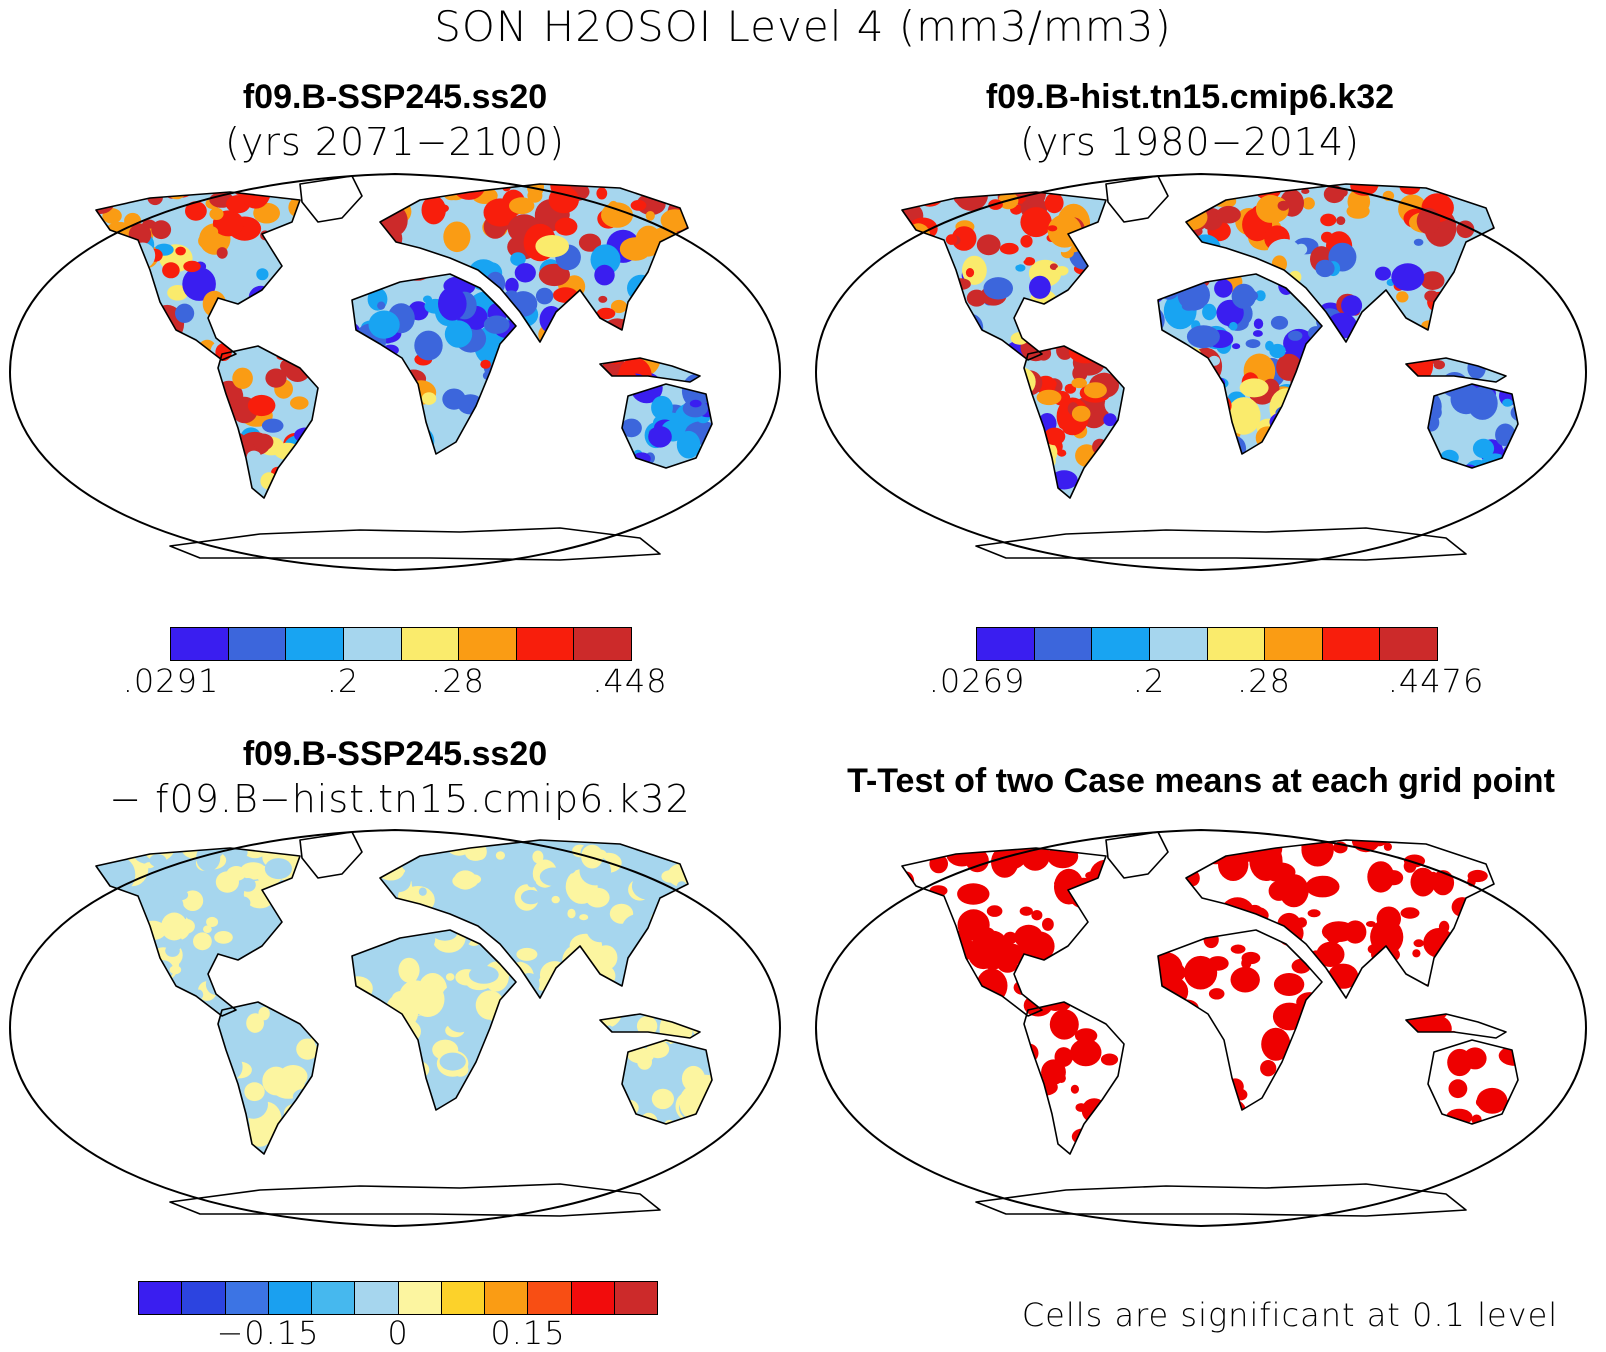 This screenshot has width=1606, height=1352. I want to click on panel-title-top-left: f09.B-SSP245.ss20, so click(395, 97).